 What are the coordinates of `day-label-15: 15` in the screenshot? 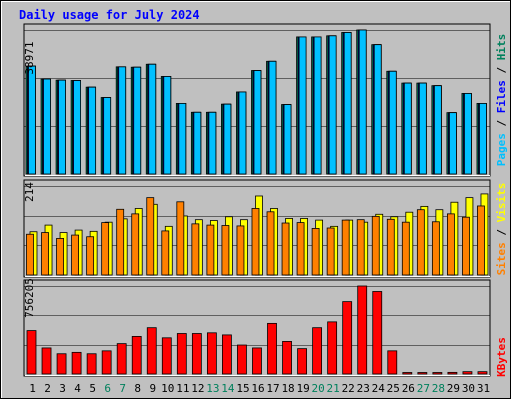 It's located at (242, 388).